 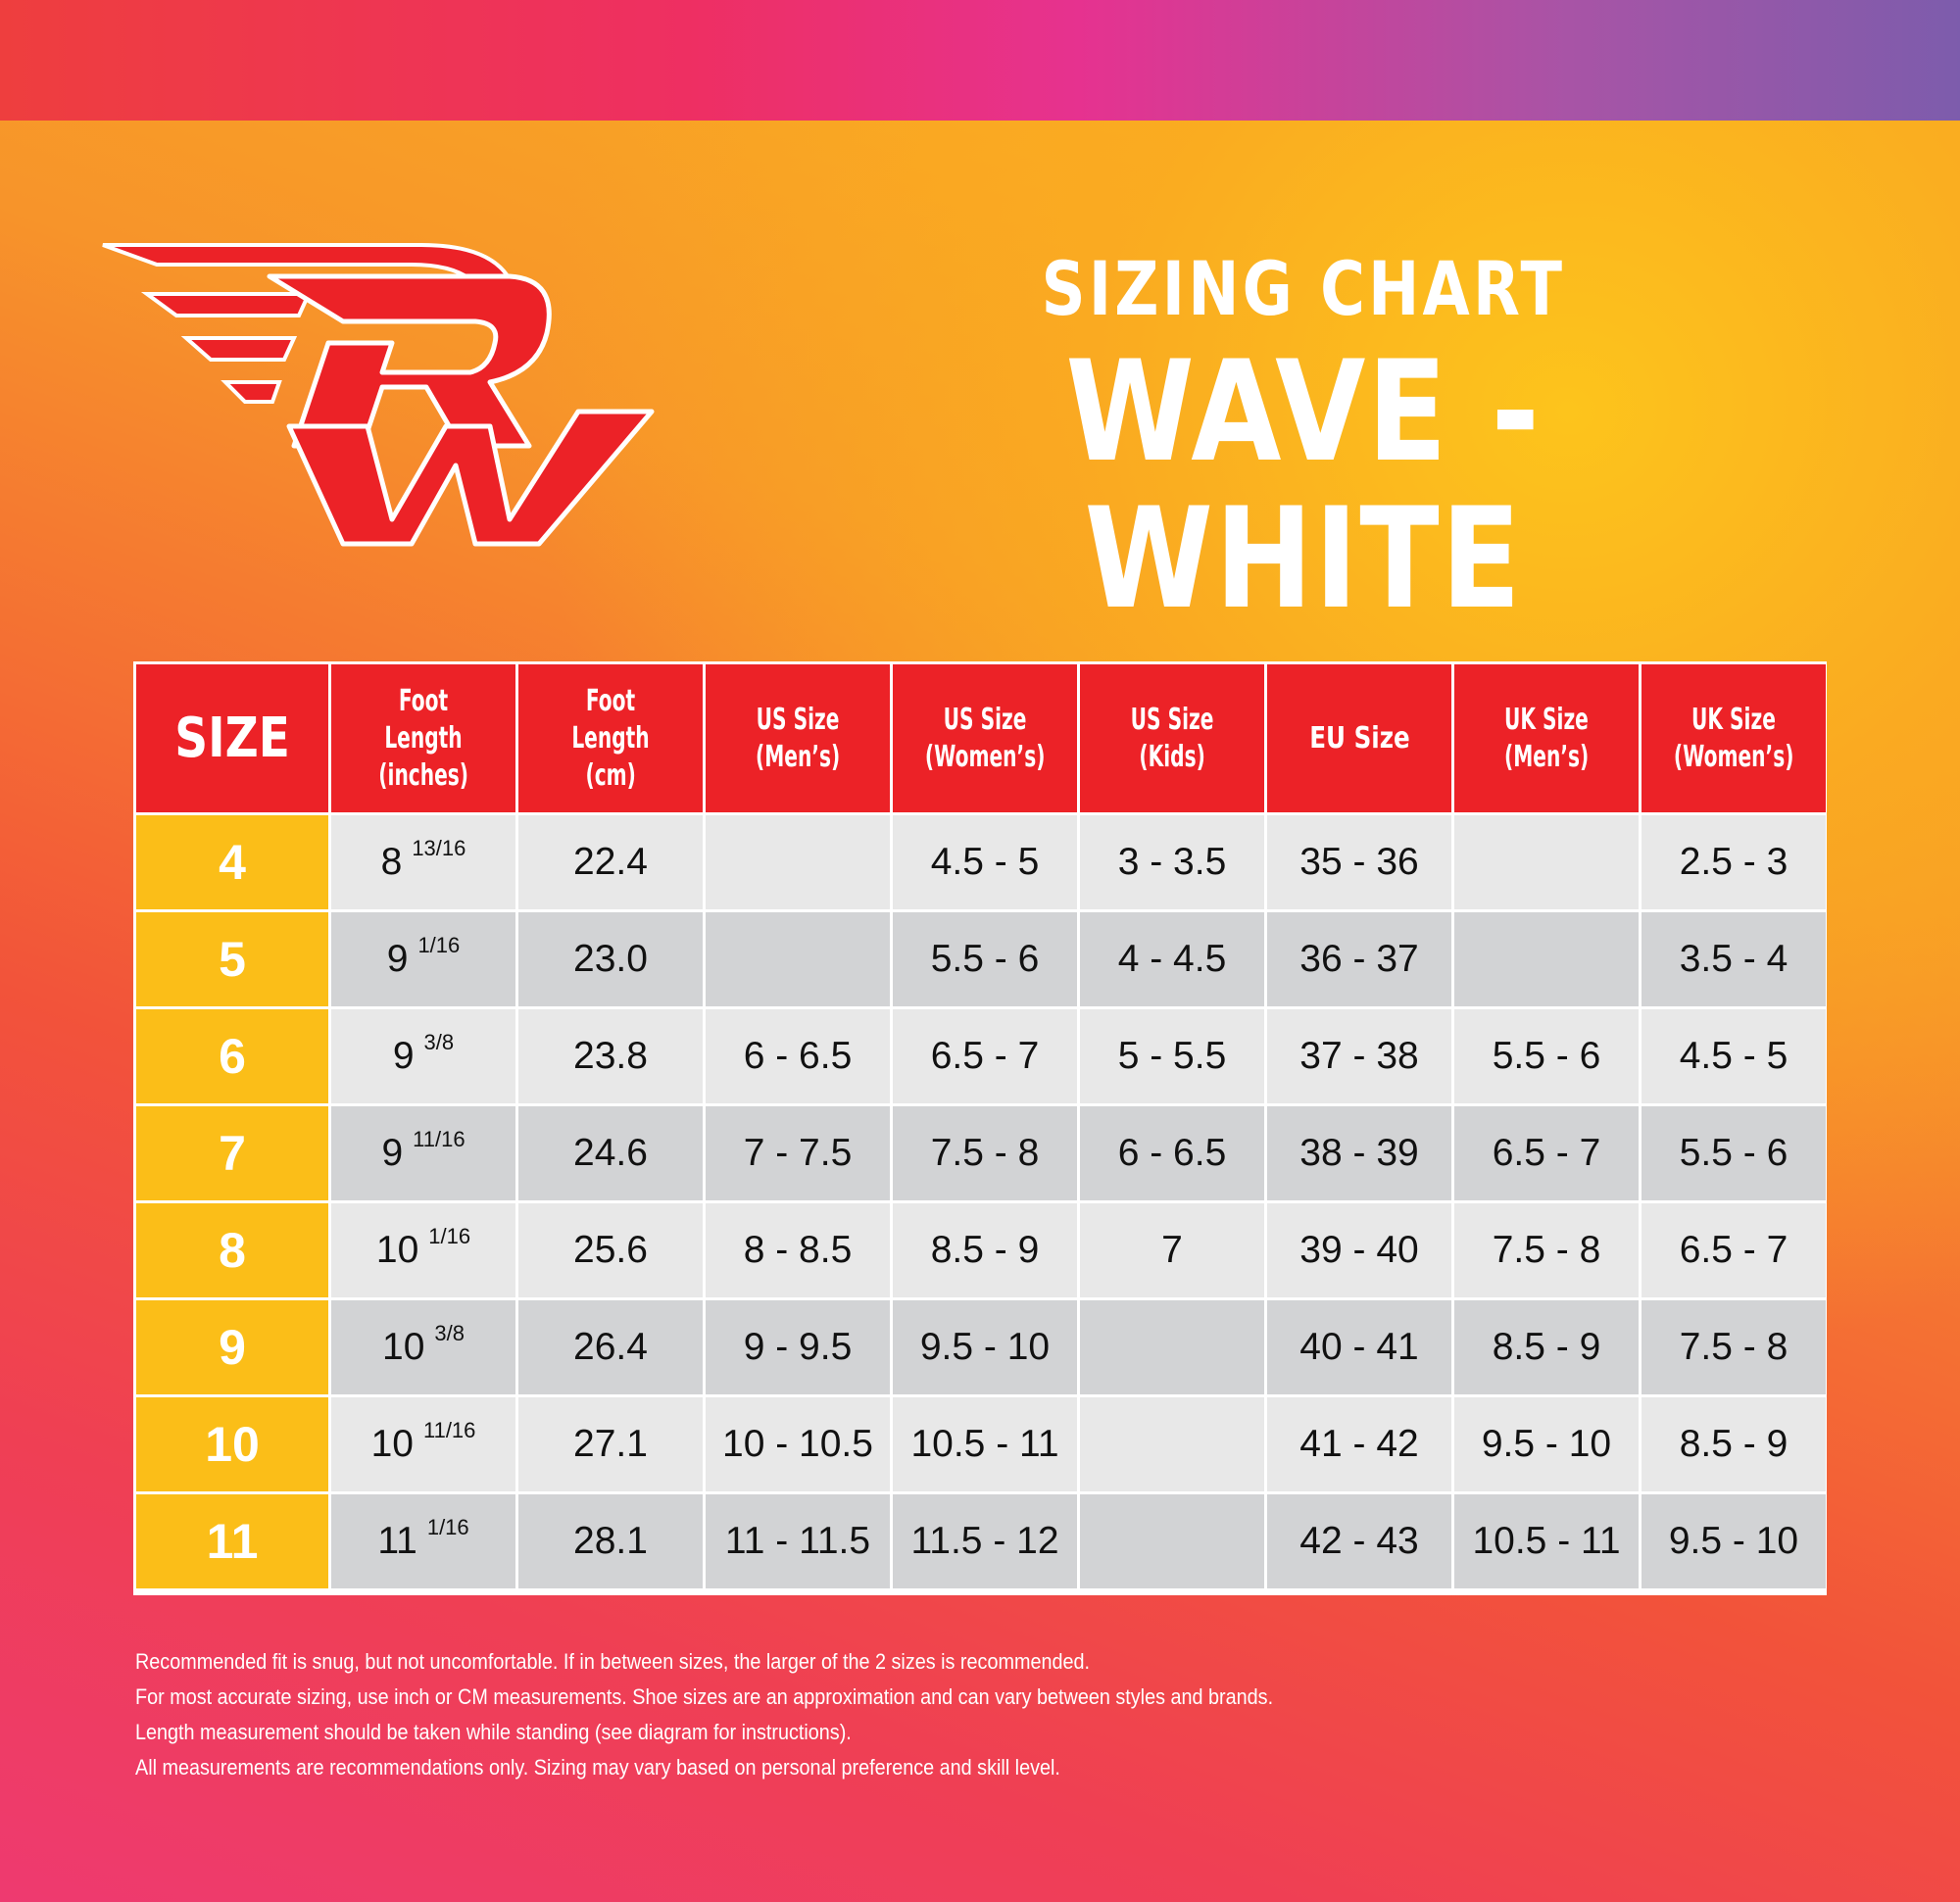 I want to click on brand-logo-icon, so click(x=378, y=395).